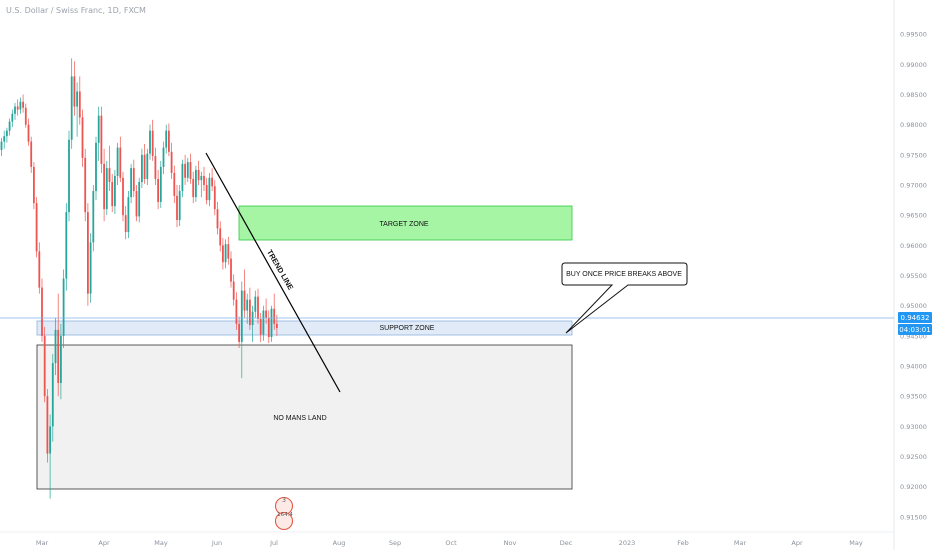 This screenshot has height=550, width=932. What do you see at coordinates (913, 246) in the screenshot?
I see `price-tick-label: 0.96000` at bounding box center [913, 246].